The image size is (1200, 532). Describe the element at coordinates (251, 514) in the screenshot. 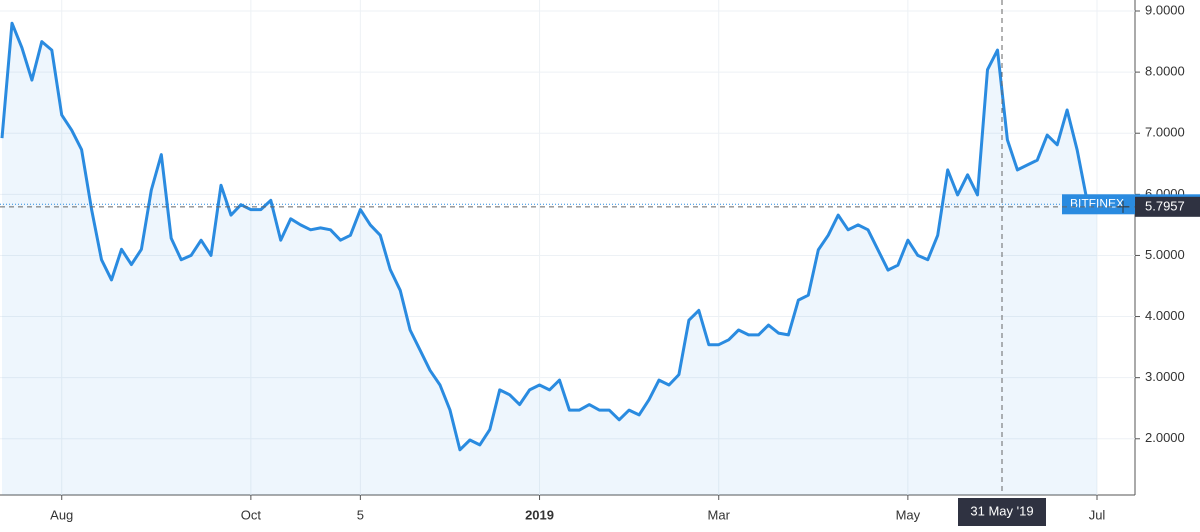

I see `x-tick-label: Oct` at that location.